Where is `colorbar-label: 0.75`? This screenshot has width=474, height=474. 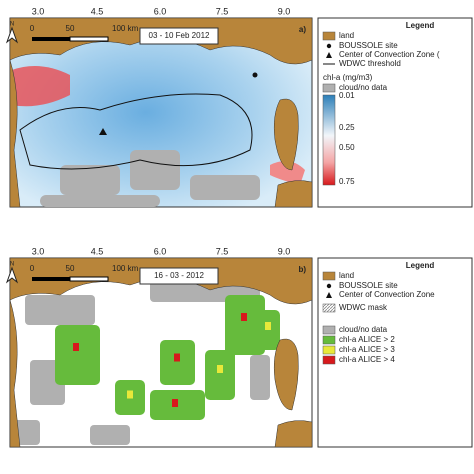 colorbar-label: 0.75 is located at coordinates (347, 181).